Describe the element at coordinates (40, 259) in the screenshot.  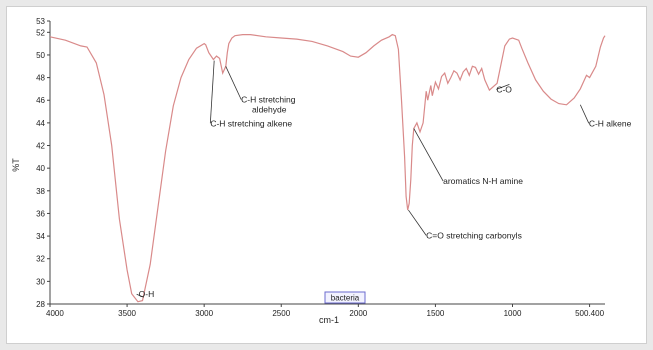
I see `y-tick-label: 32` at that location.